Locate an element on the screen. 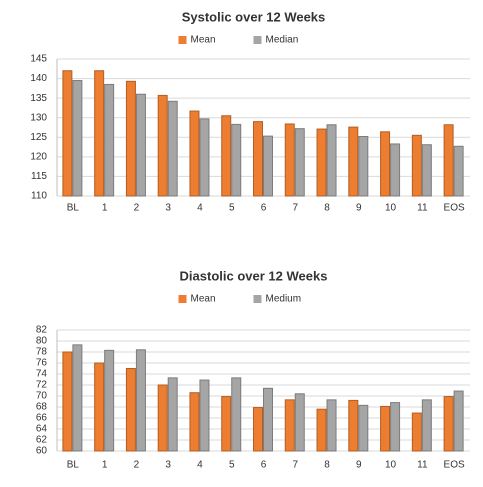  y-tick-label: 110 is located at coordinates (39, 196).